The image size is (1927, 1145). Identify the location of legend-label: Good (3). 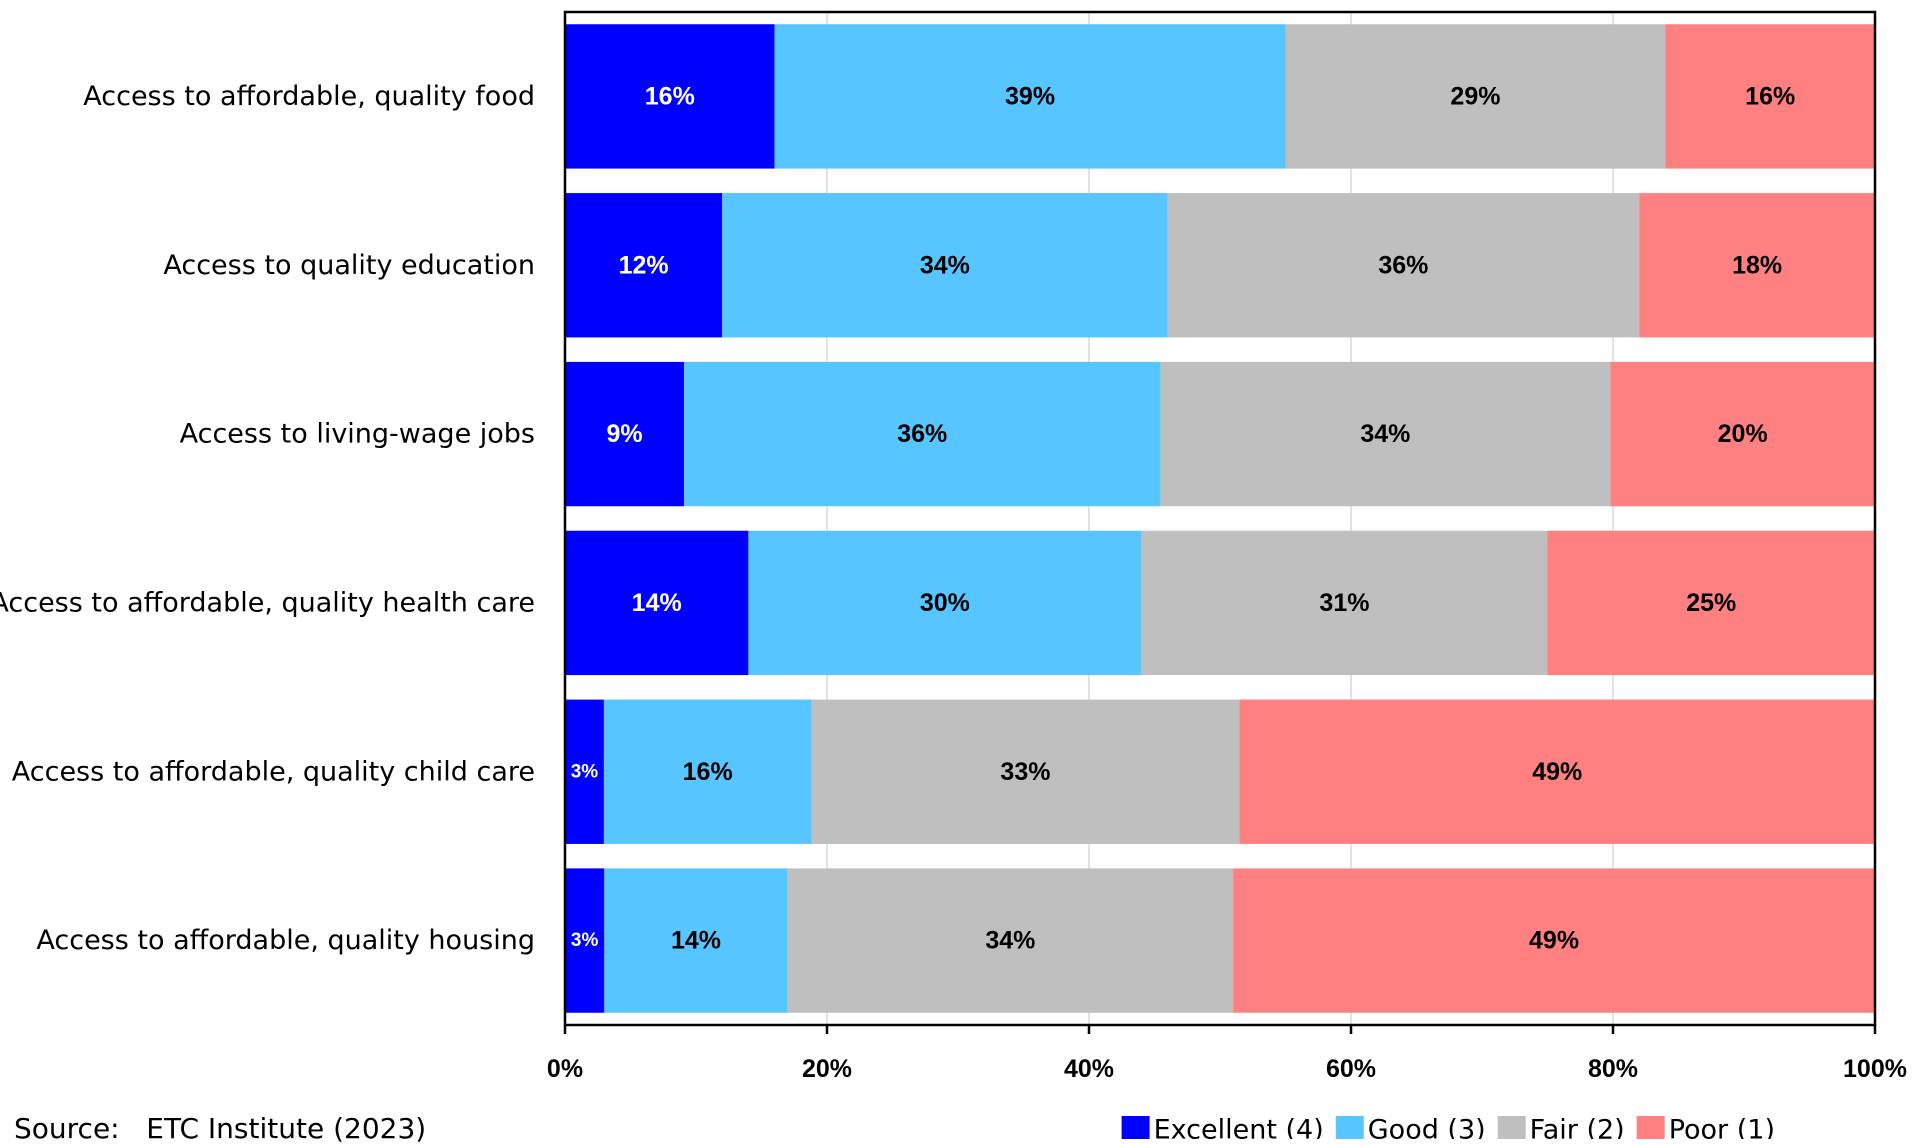
(1427, 1127).